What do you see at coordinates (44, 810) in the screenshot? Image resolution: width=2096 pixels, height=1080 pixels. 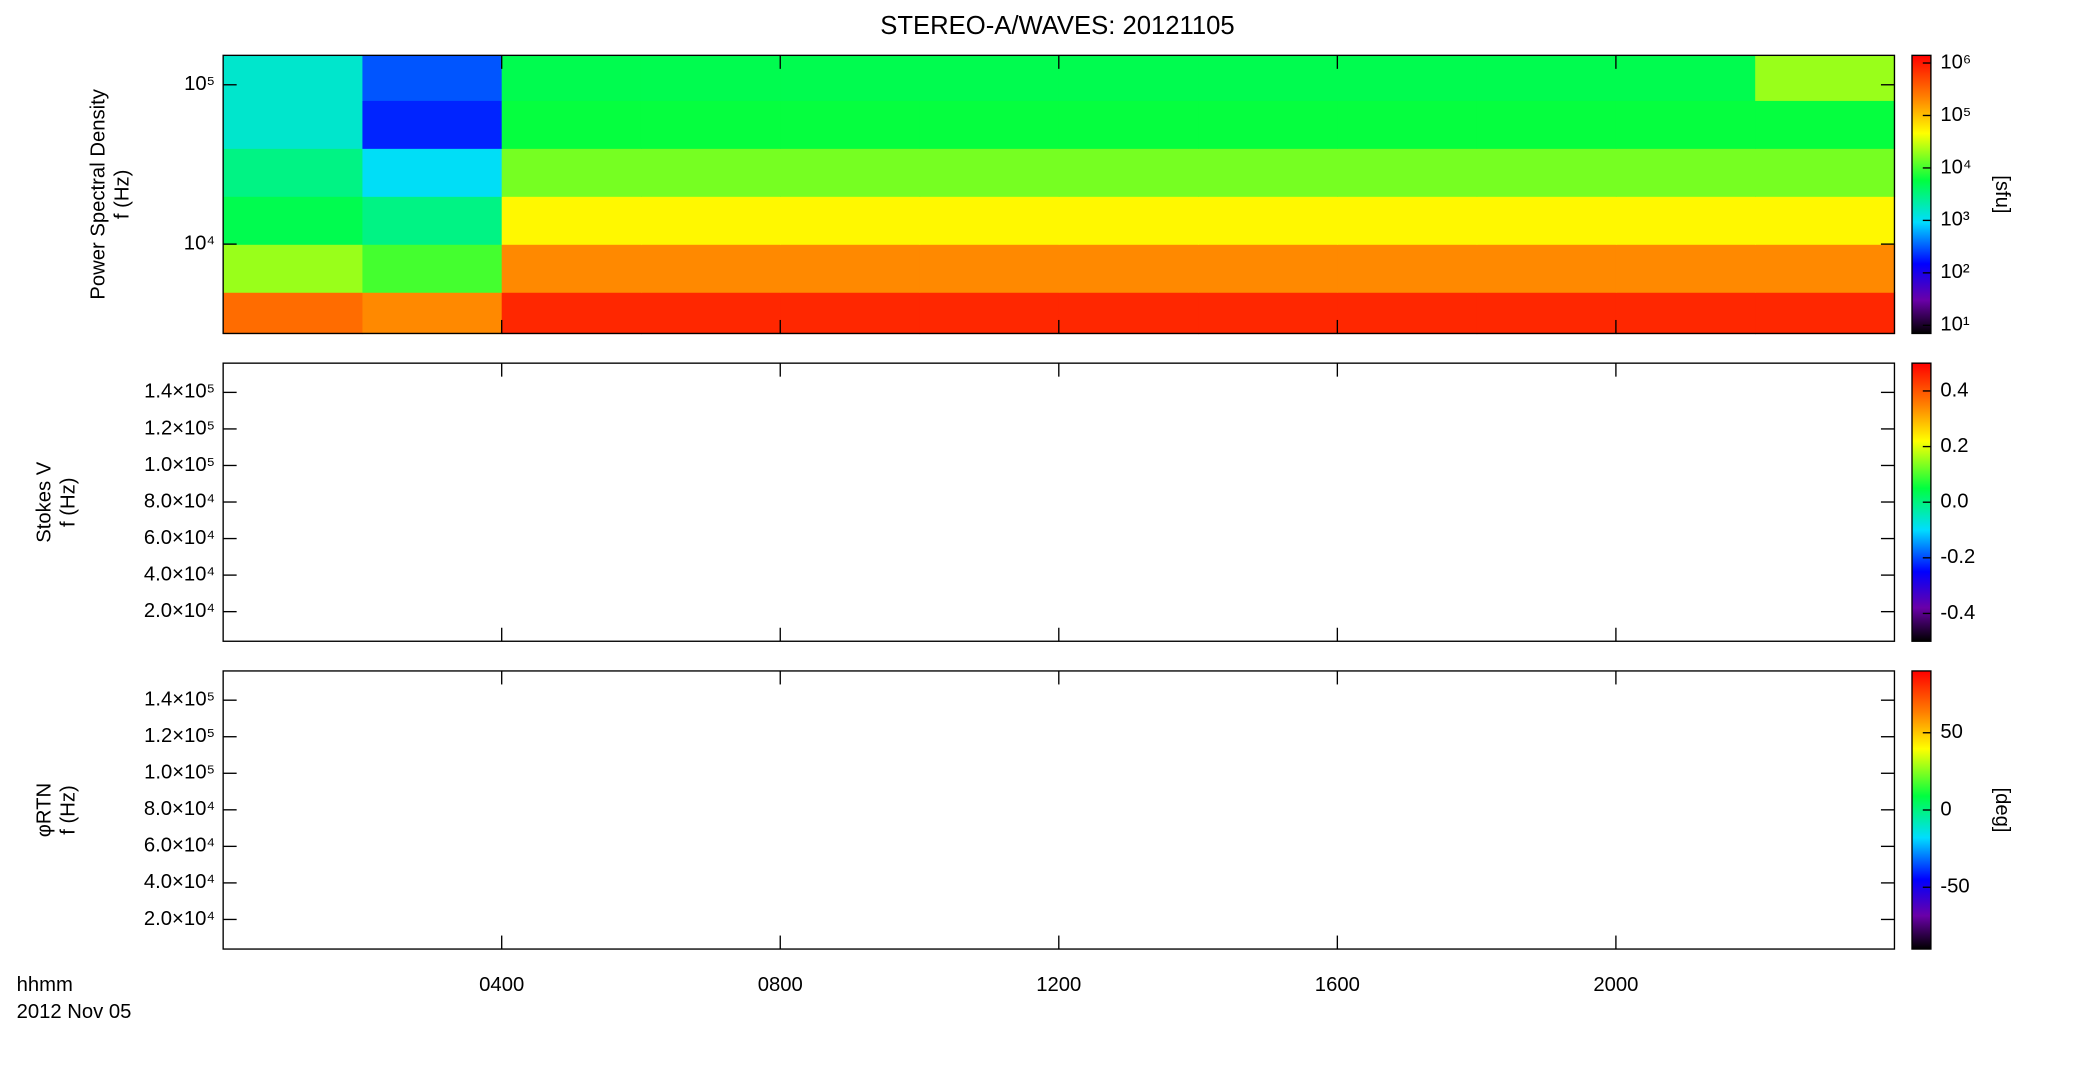 I see `y-axis-label: φRTN` at bounding box center [44, 810].